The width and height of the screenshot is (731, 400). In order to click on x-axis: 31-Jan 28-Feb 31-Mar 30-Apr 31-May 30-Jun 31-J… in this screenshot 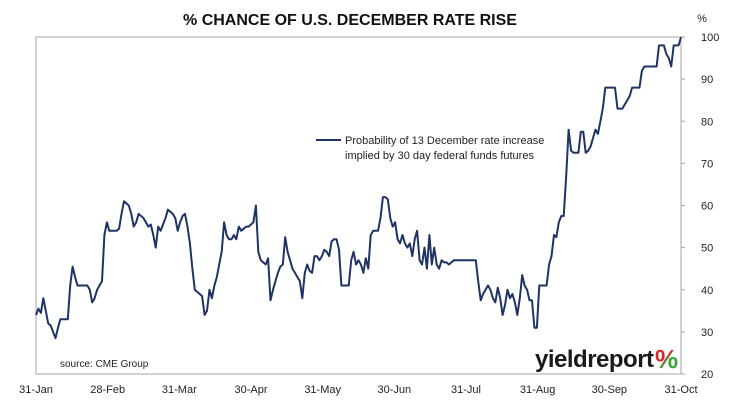, I will do `click(358, 390)`.